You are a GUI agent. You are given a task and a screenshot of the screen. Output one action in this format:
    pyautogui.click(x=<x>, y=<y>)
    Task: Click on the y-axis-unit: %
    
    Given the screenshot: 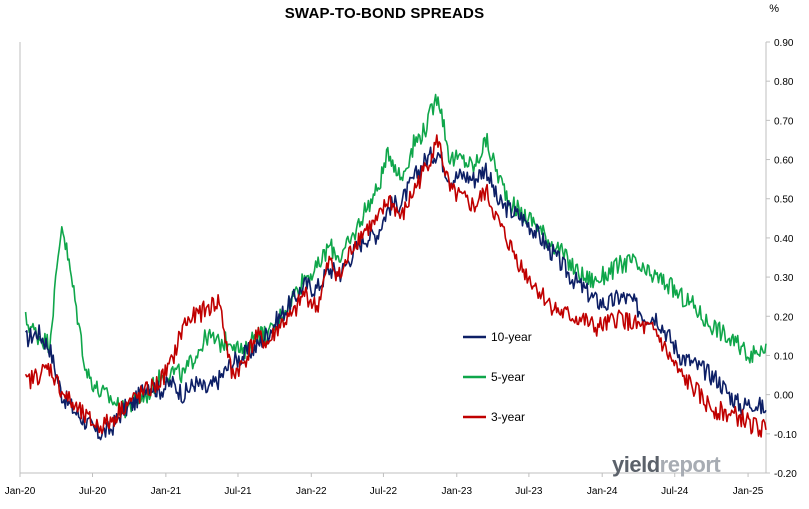 What is the action you would take?
    pyautogui.click(x=774, y=9)
    